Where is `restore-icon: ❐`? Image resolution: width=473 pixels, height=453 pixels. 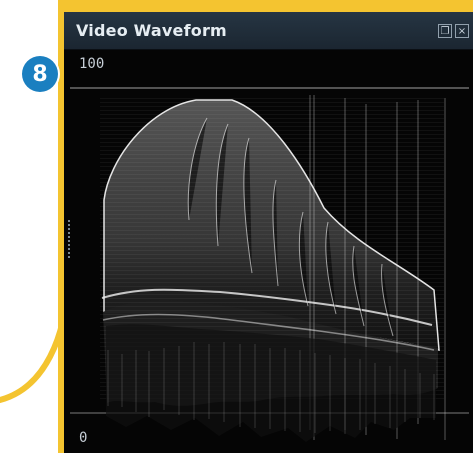
restore-icon: ❐ is located at coordinates (445, 30).